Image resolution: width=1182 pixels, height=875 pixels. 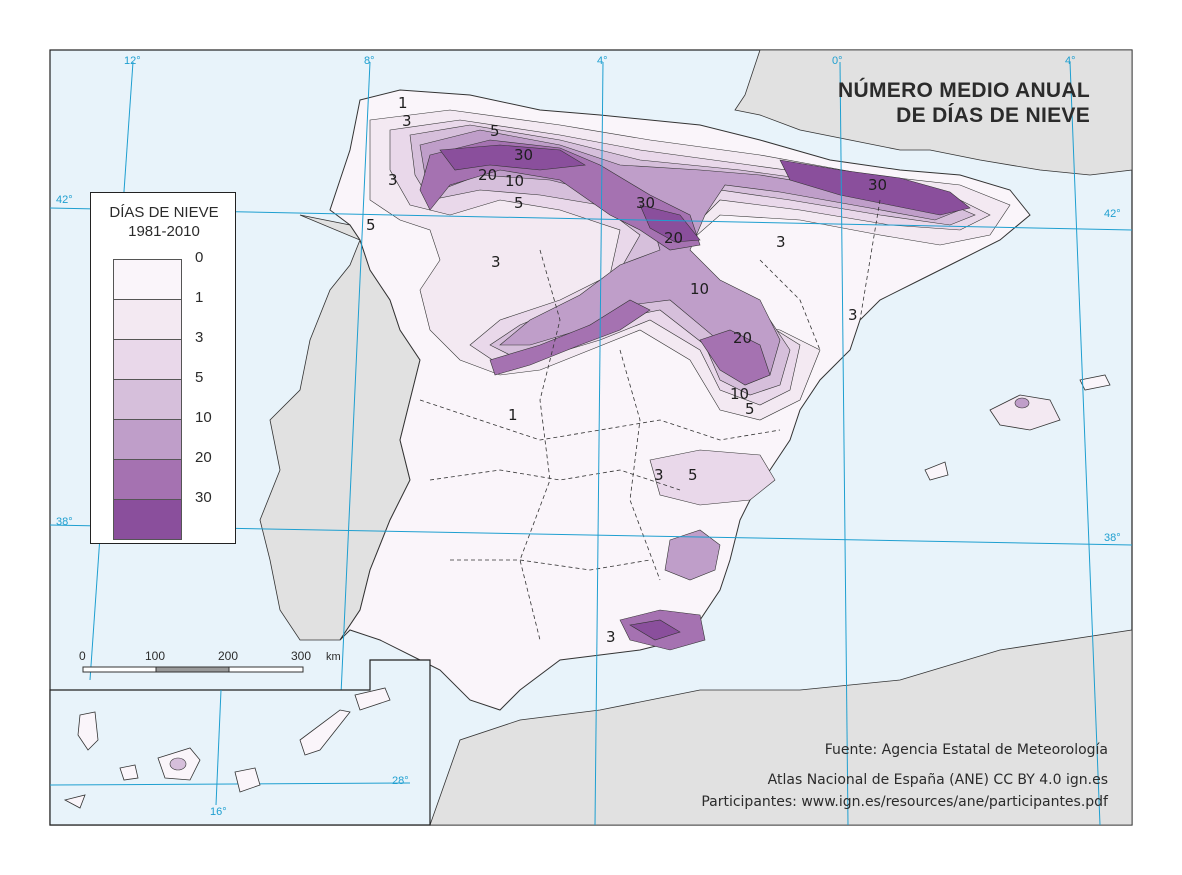 What do you see at coordinates (64, 200) in the screenshot?
I see `lat-label-42-left: 42°` at bounding box center [64, 200].